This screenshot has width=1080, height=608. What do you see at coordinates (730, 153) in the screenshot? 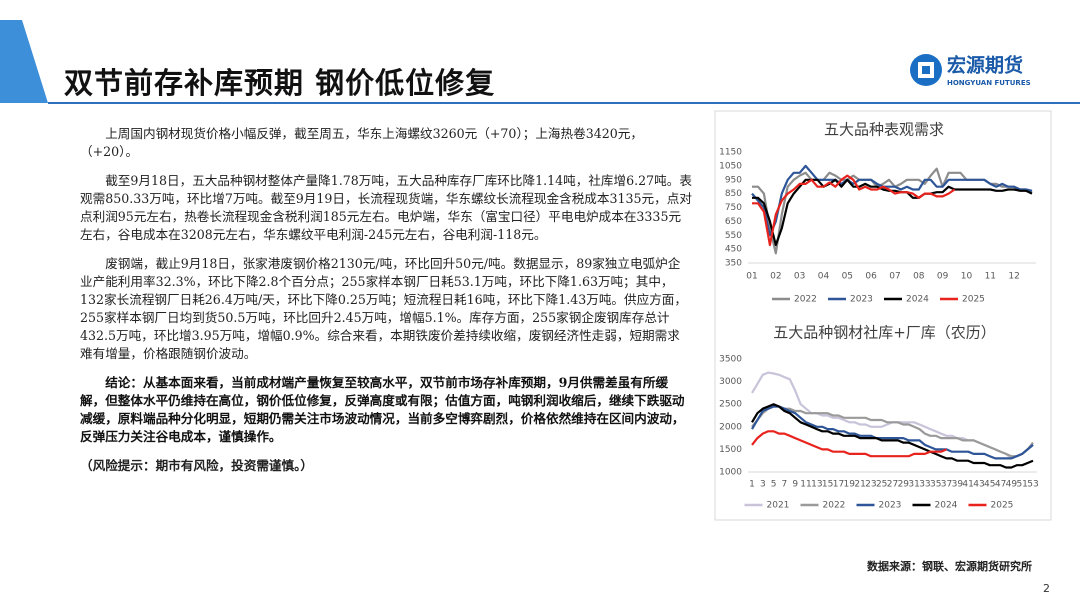
I see `y-tick-label: 1150` at bounding box center [730, 153].